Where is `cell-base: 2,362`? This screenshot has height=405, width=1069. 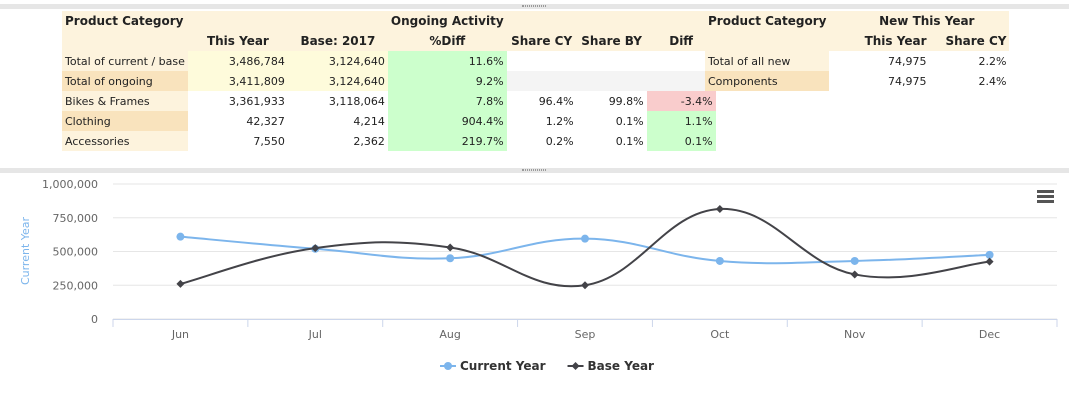 cell-base: 2,362 is located at coordinates (369, 141).